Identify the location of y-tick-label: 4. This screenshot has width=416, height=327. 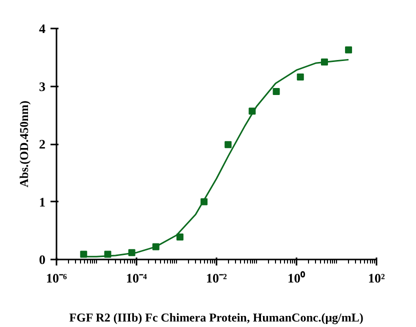
(42, 28).